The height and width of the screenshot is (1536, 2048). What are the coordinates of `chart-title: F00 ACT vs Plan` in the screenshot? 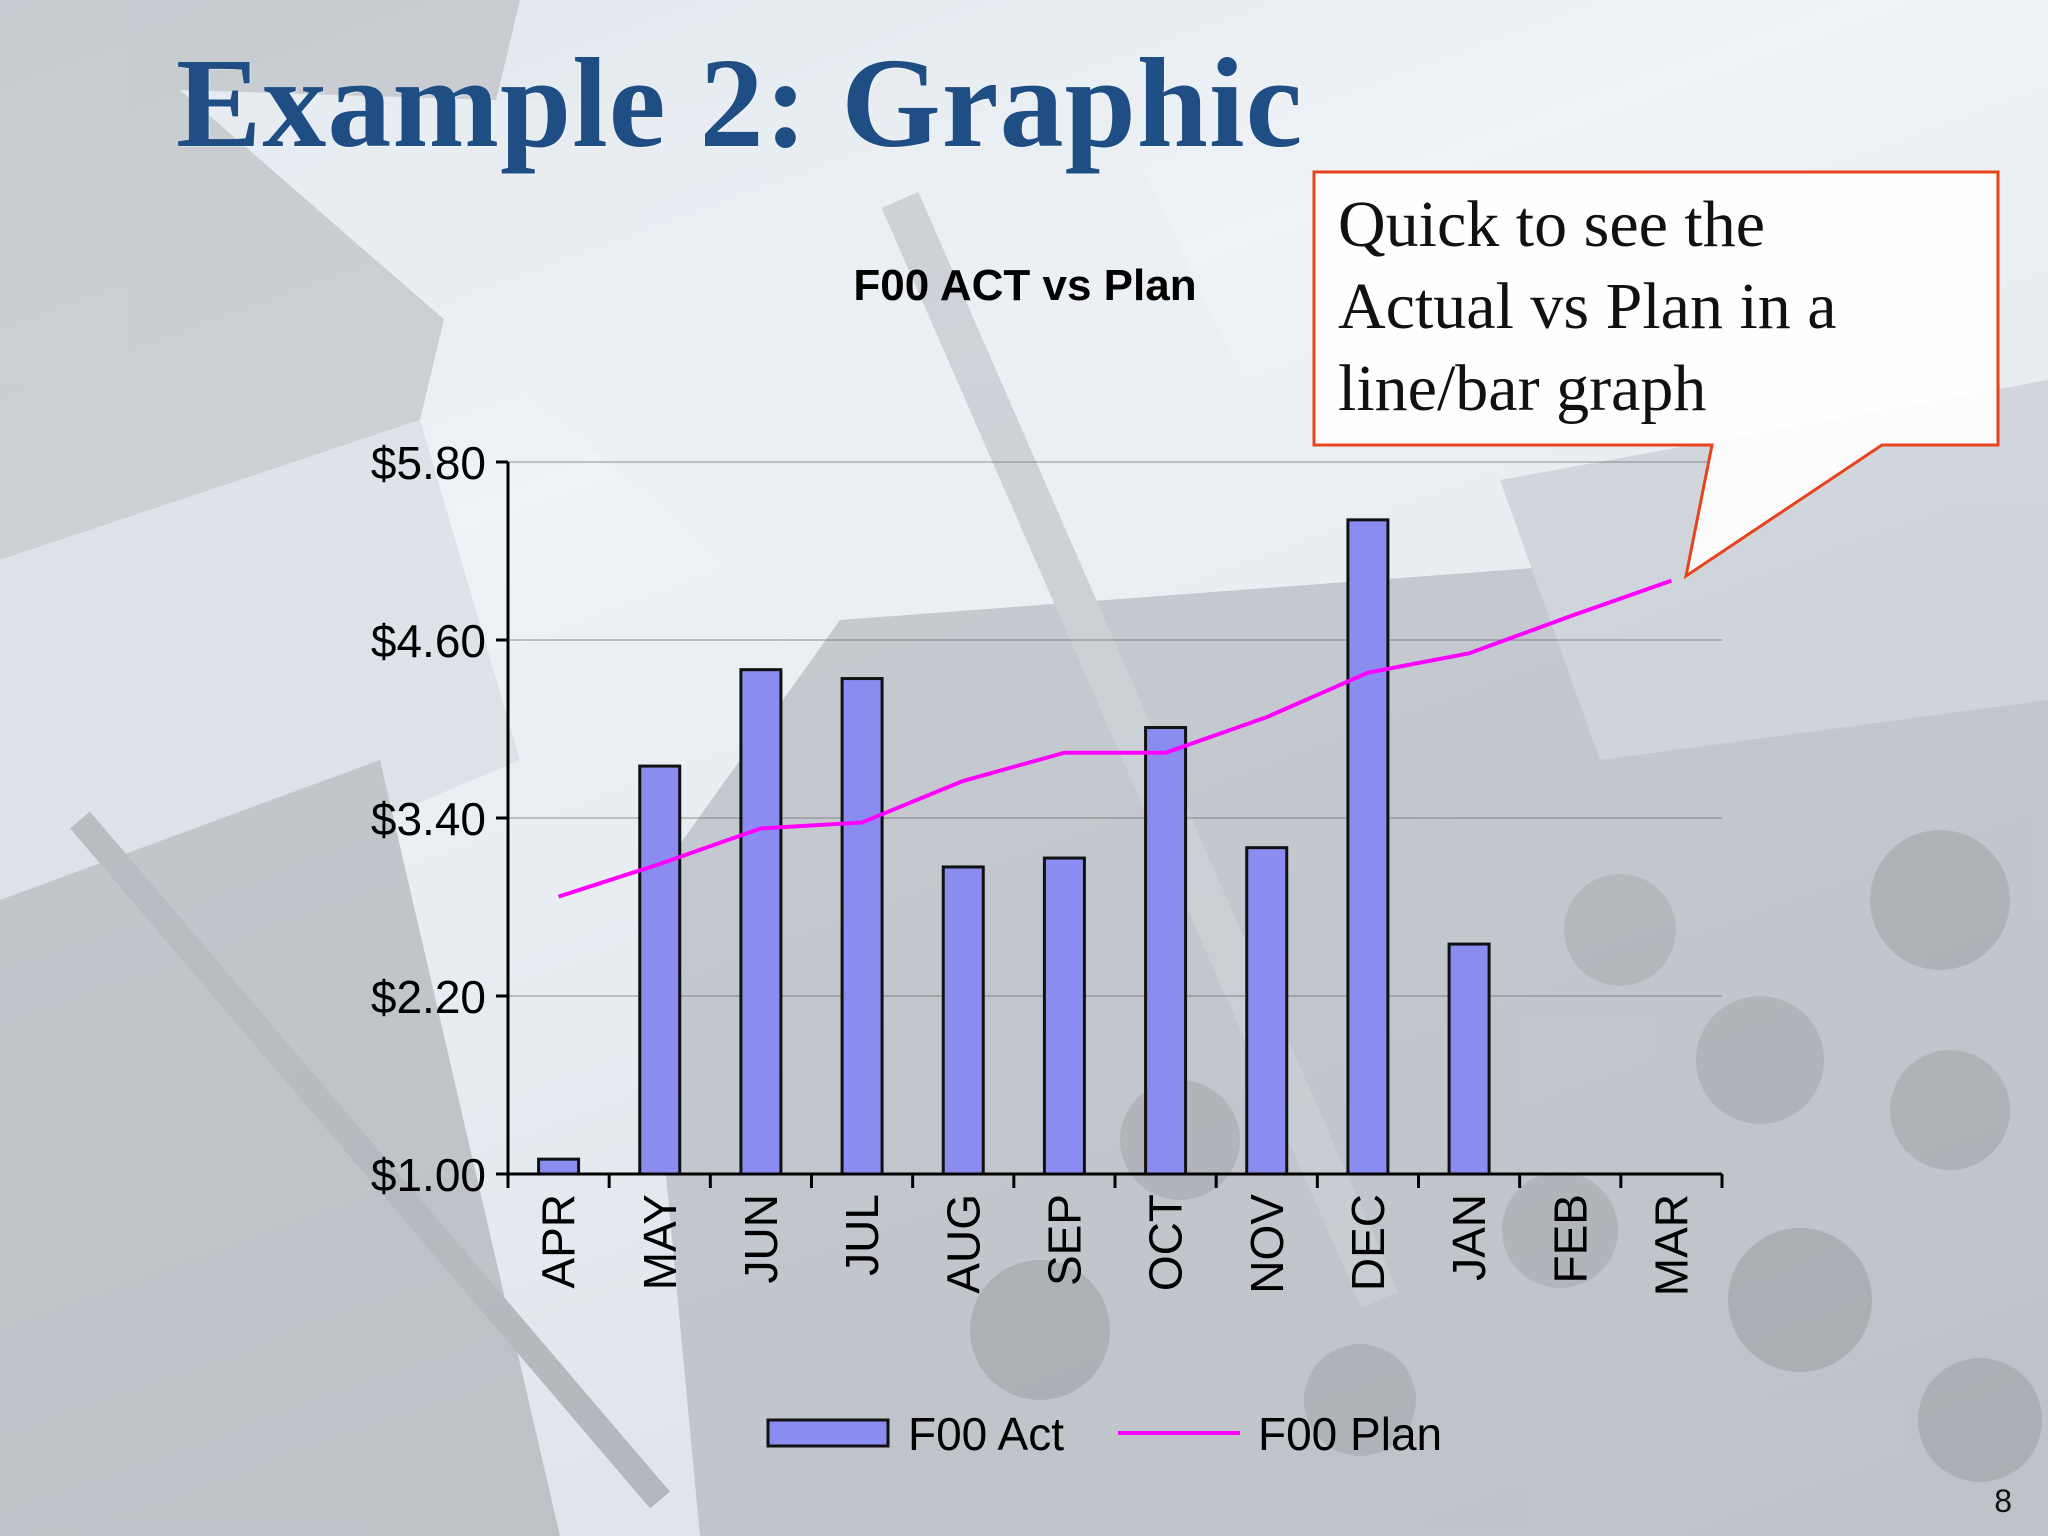 It's located at (1024, 285).